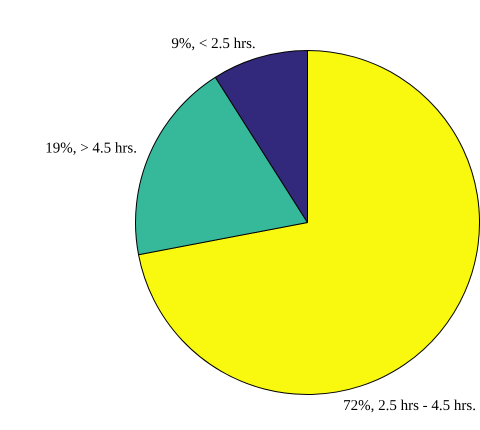 The height and width of the screenshot is (430, 480). What do you see at coordinates (213, 44) in the screenshot?
I see `slice-label: 9%, < 2.5 hrs.` at bounding box center [213, 44].